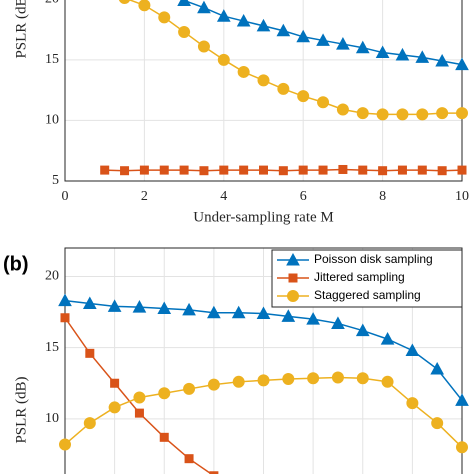  I want to click on x-tick-label: 0, so click(65, 196).